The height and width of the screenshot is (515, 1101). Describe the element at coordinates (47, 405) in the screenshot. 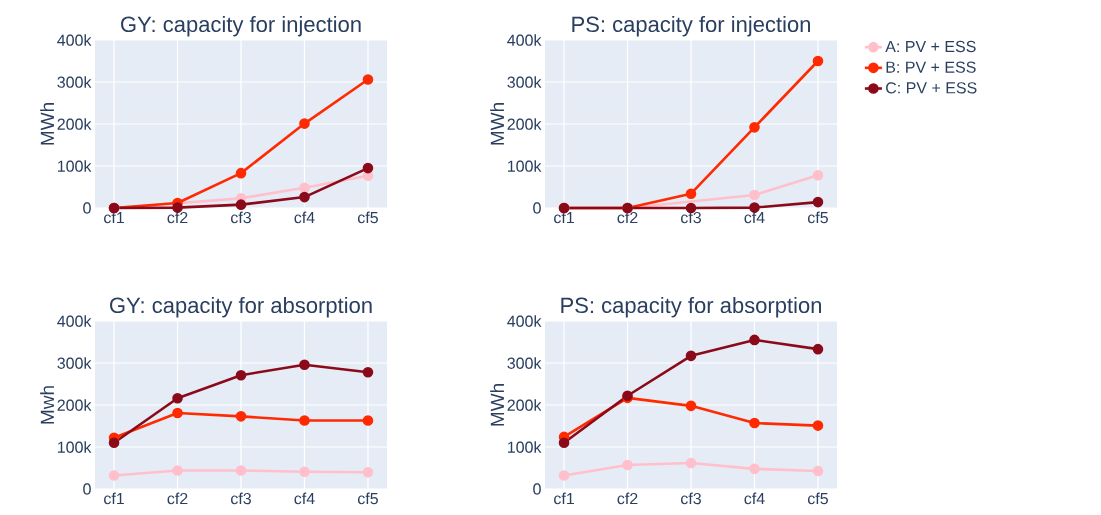

I see `y-axis-title: Mwh` at that location.